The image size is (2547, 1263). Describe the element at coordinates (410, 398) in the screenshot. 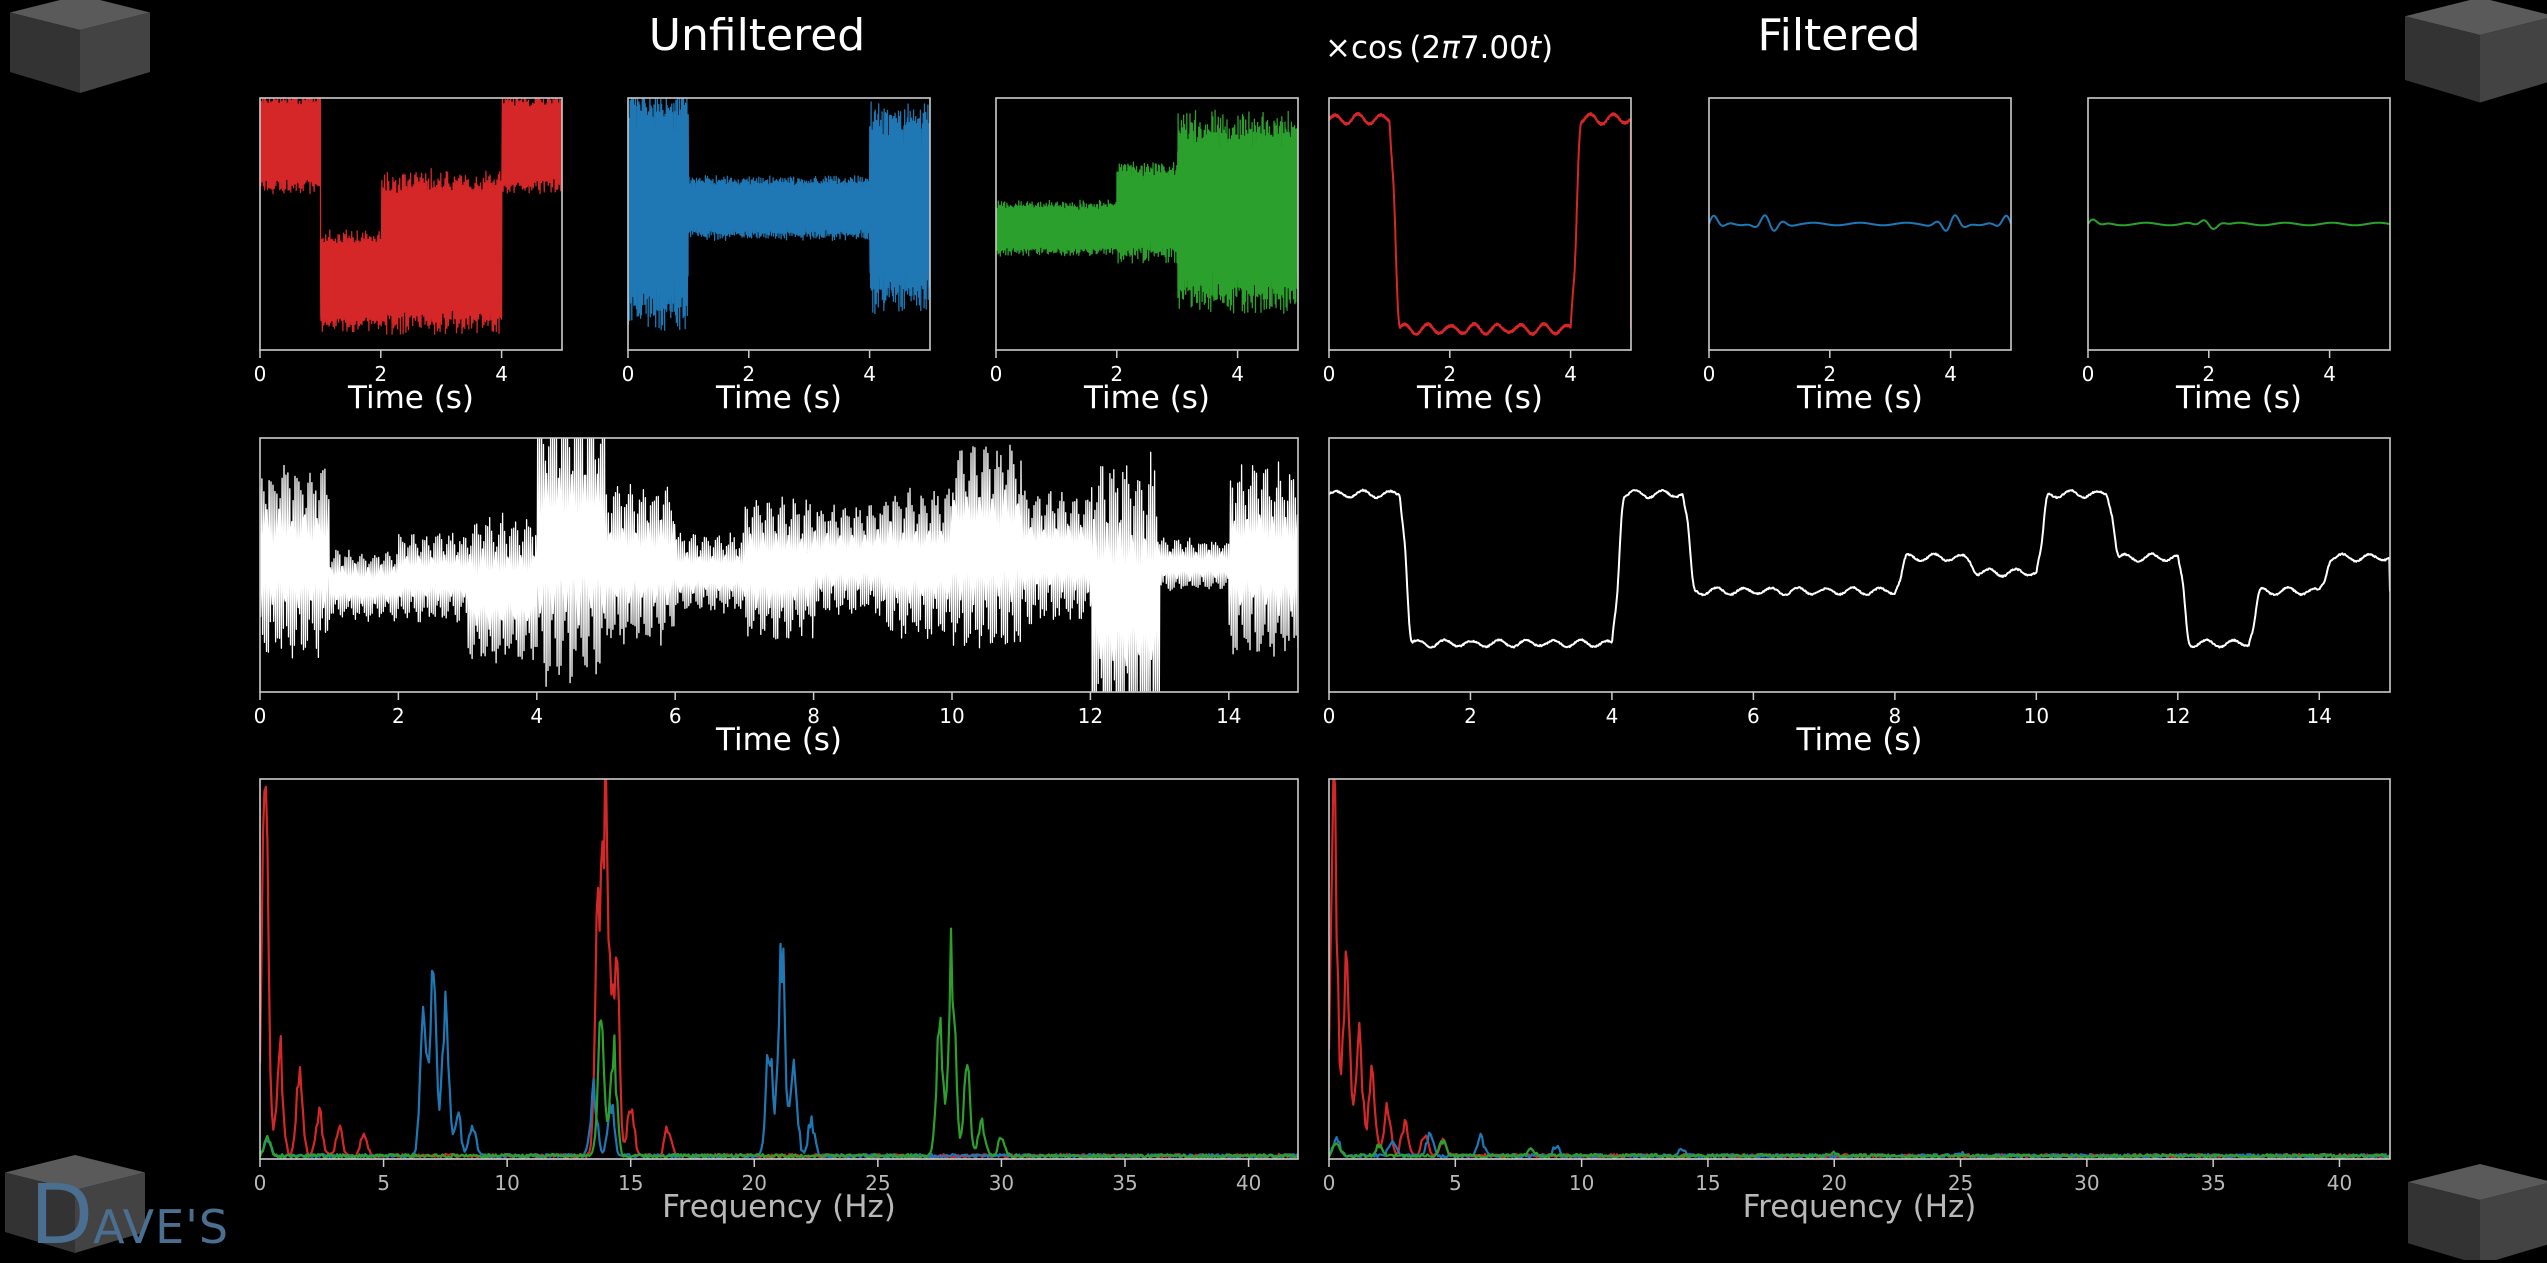

I see `unfiltered-red-xlabel: Time (s)` at that location.